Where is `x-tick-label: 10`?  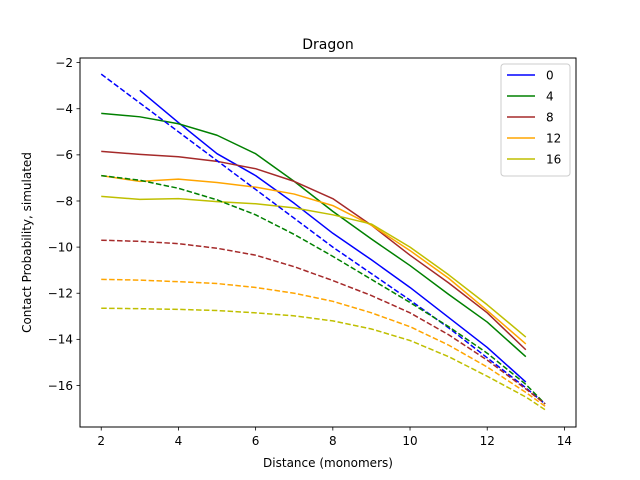 x-tick-label: 10 is located at coordinates (409, 441).